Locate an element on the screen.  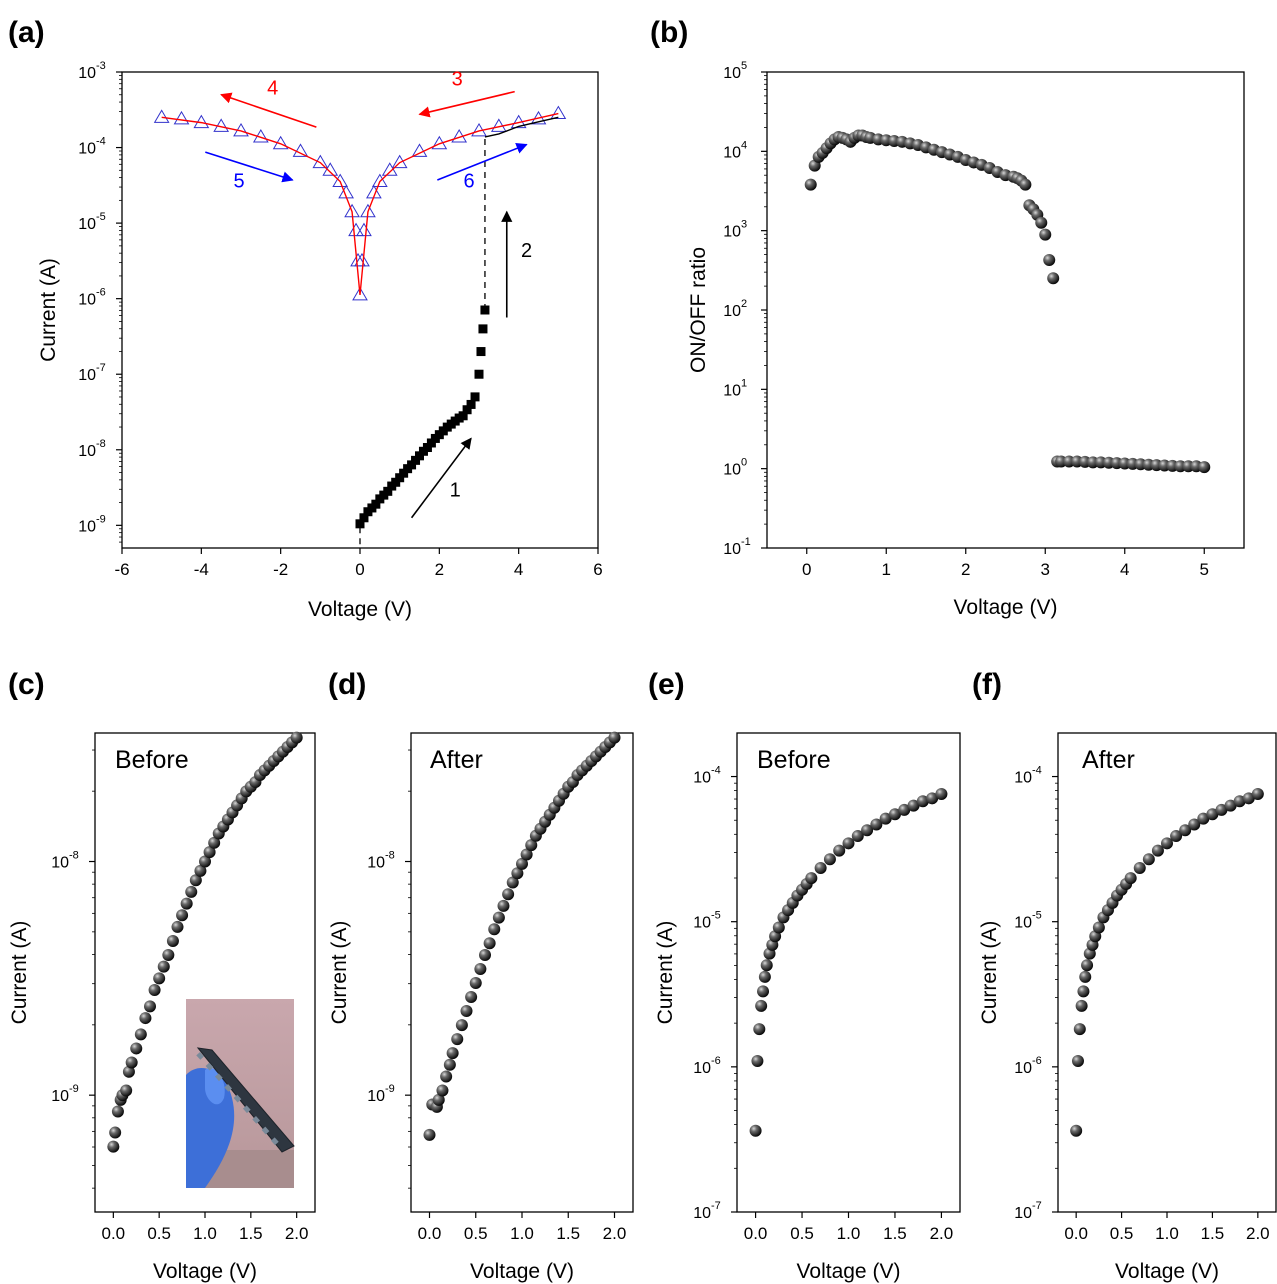
series-line is located at coordinates (521, 127).